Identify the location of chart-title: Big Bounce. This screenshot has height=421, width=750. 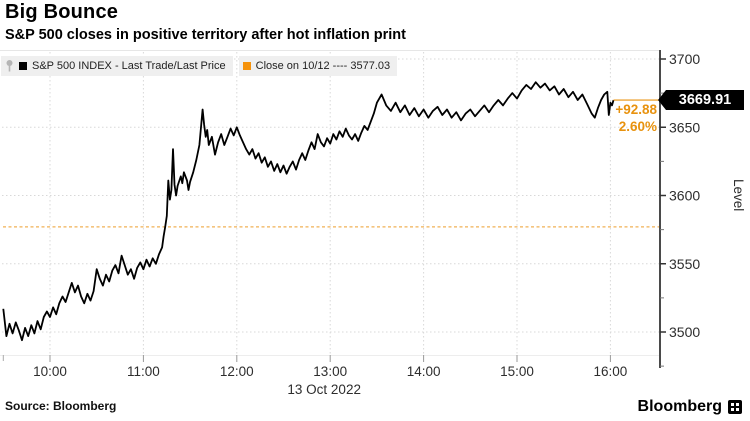
(62, 12).